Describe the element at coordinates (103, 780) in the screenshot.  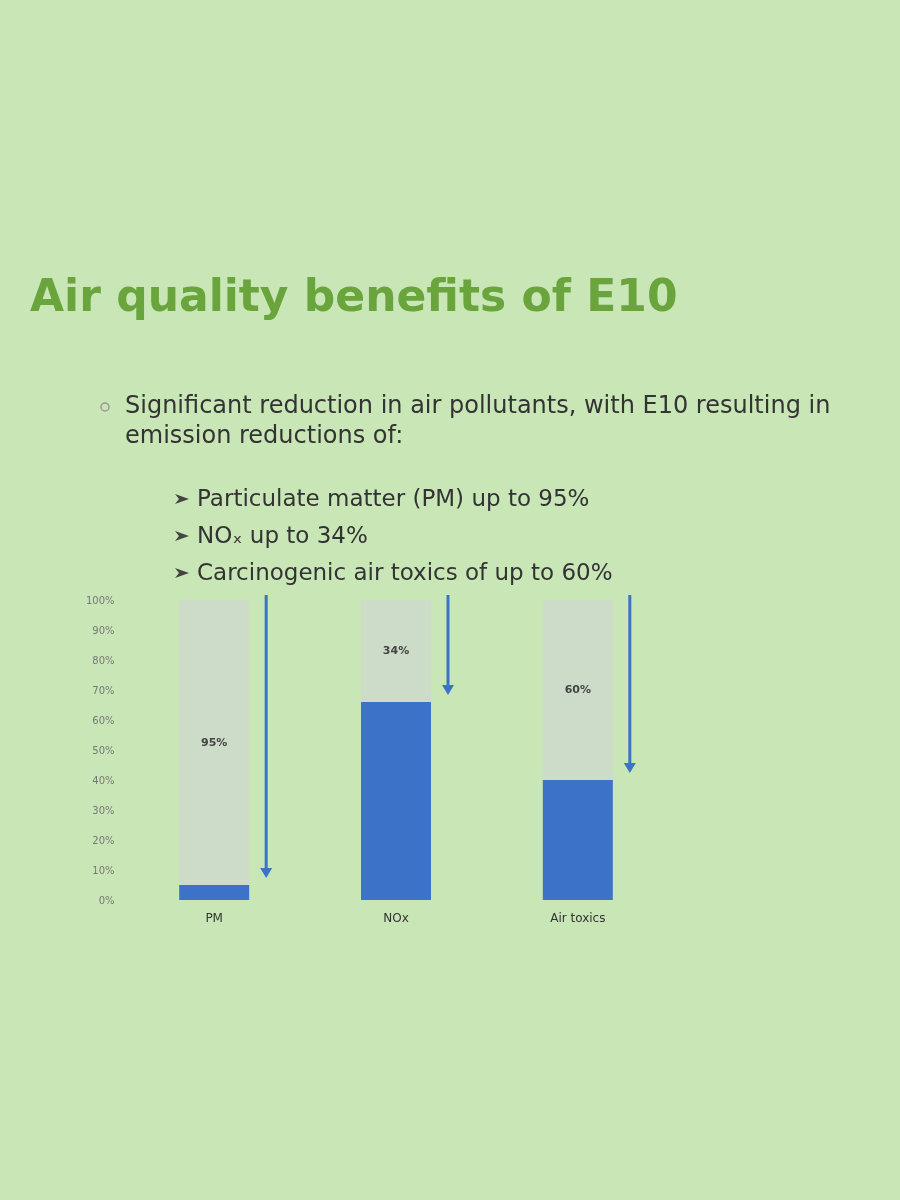
I see `y-tick-label: 40%` at that location.